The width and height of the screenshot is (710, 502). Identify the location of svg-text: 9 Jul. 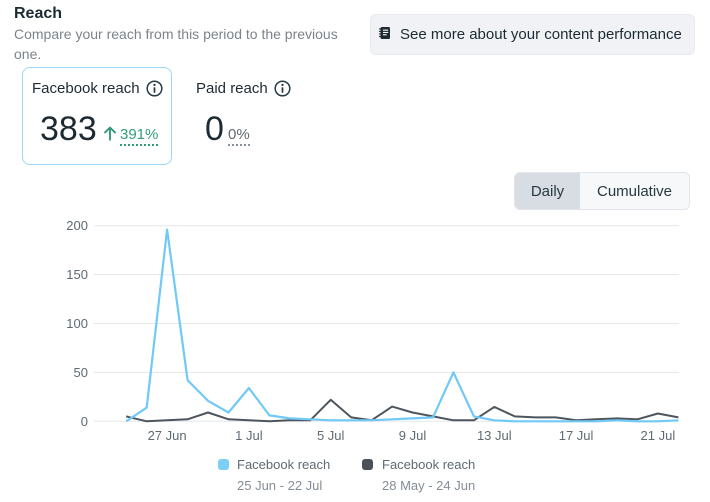
(413, 435).